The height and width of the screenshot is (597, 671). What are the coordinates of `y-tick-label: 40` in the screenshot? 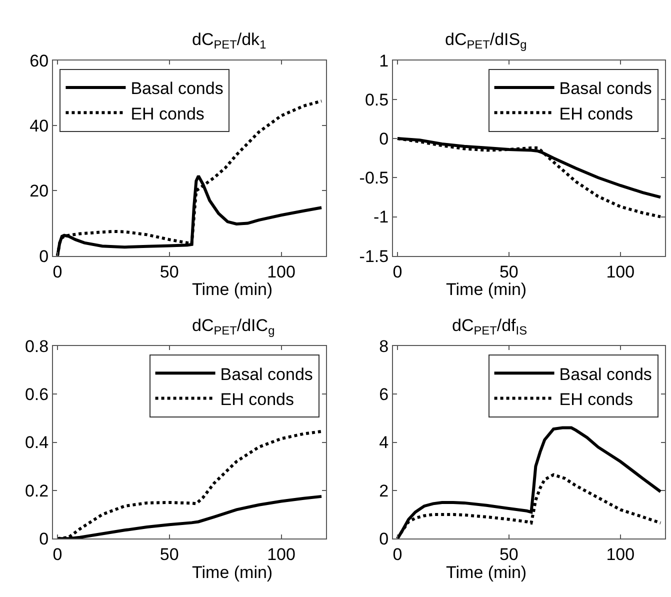 It's located at (39, 126).